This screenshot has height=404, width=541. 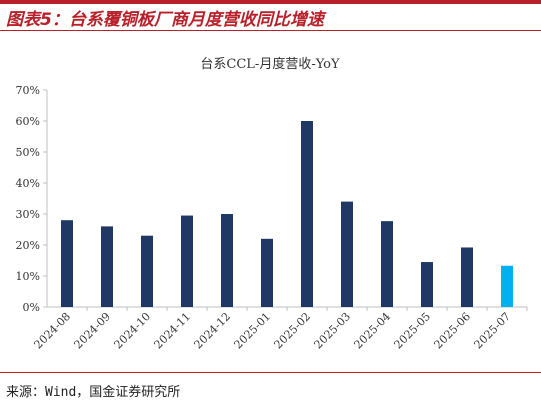 I want to click on figure-title: 图表5：台系覆铜板厂商月度营收同比增速, so click(x=165, y=20).